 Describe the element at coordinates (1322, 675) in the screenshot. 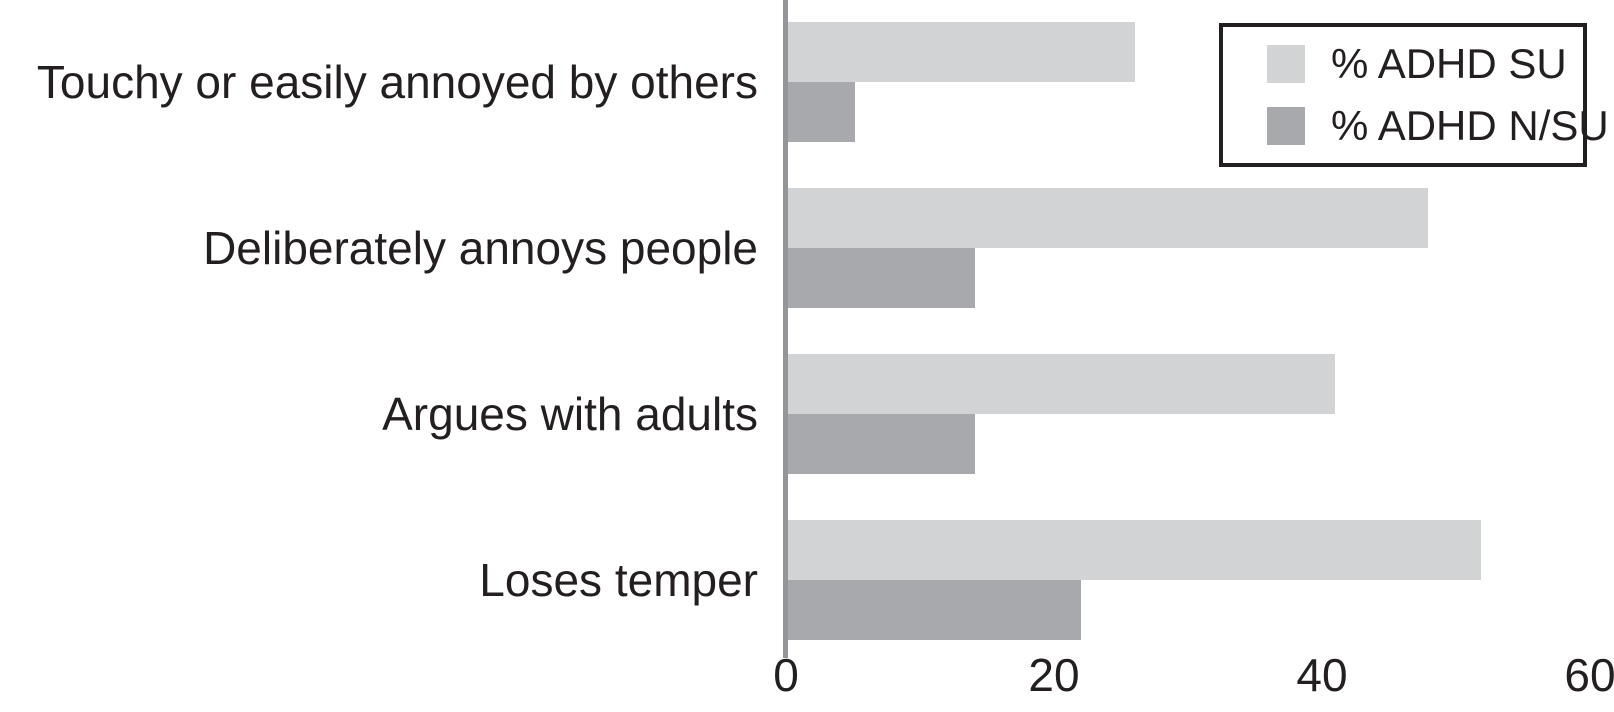

I see `x-axis-tick-label: 40` at that location.